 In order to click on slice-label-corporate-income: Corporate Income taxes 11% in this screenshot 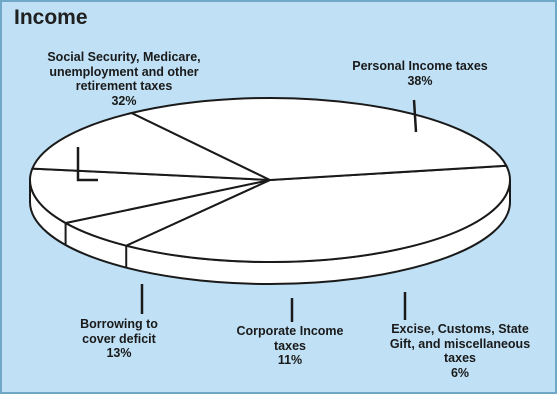, I will do `click(290, 346)`.